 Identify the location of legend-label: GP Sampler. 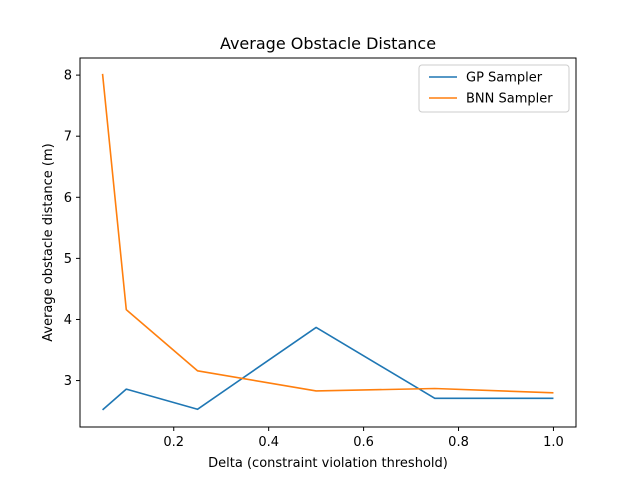
(504, 78).